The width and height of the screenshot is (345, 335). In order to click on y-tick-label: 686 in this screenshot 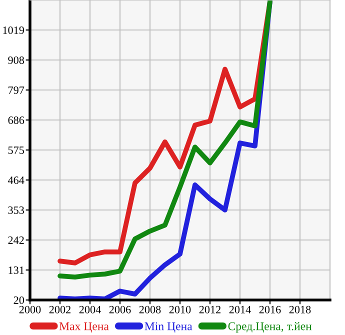, I will do `click(16, 120)`.